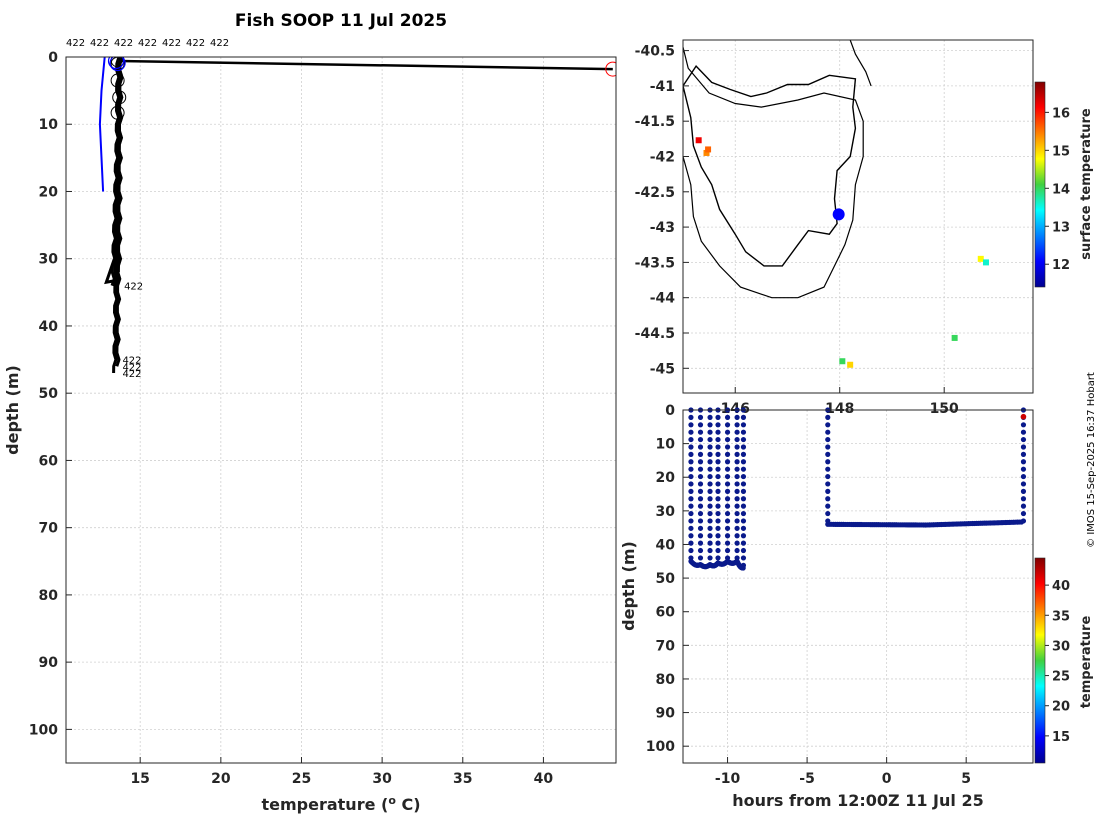 The image size is (1100, 820). What do you see at coordinates (1061, 646) in the screenshot?
I see `time-depth-colorbar-tick-label: 30` at bounding box center [1061, 646].